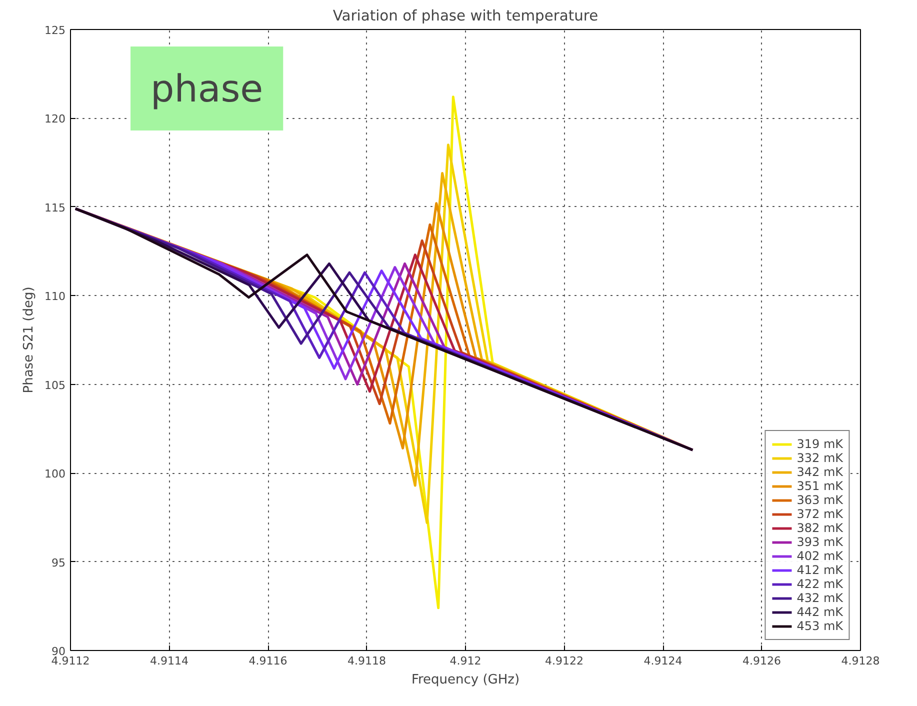 The height and width of the screenshot is (706, 917). I want to click on legend-label: 412 mK, so click(819, 570).